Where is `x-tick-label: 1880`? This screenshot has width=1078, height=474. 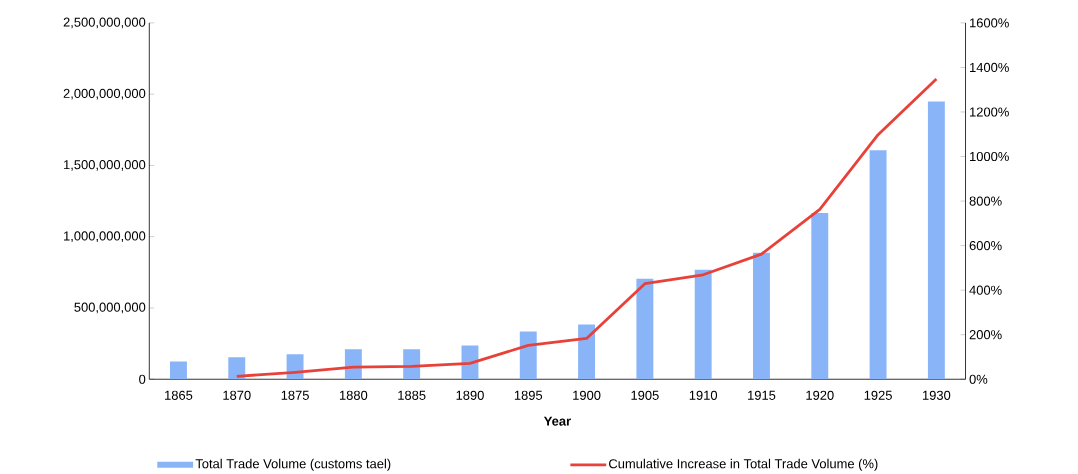 x-tick-label: 1880 is located at coordinates (353, 395).